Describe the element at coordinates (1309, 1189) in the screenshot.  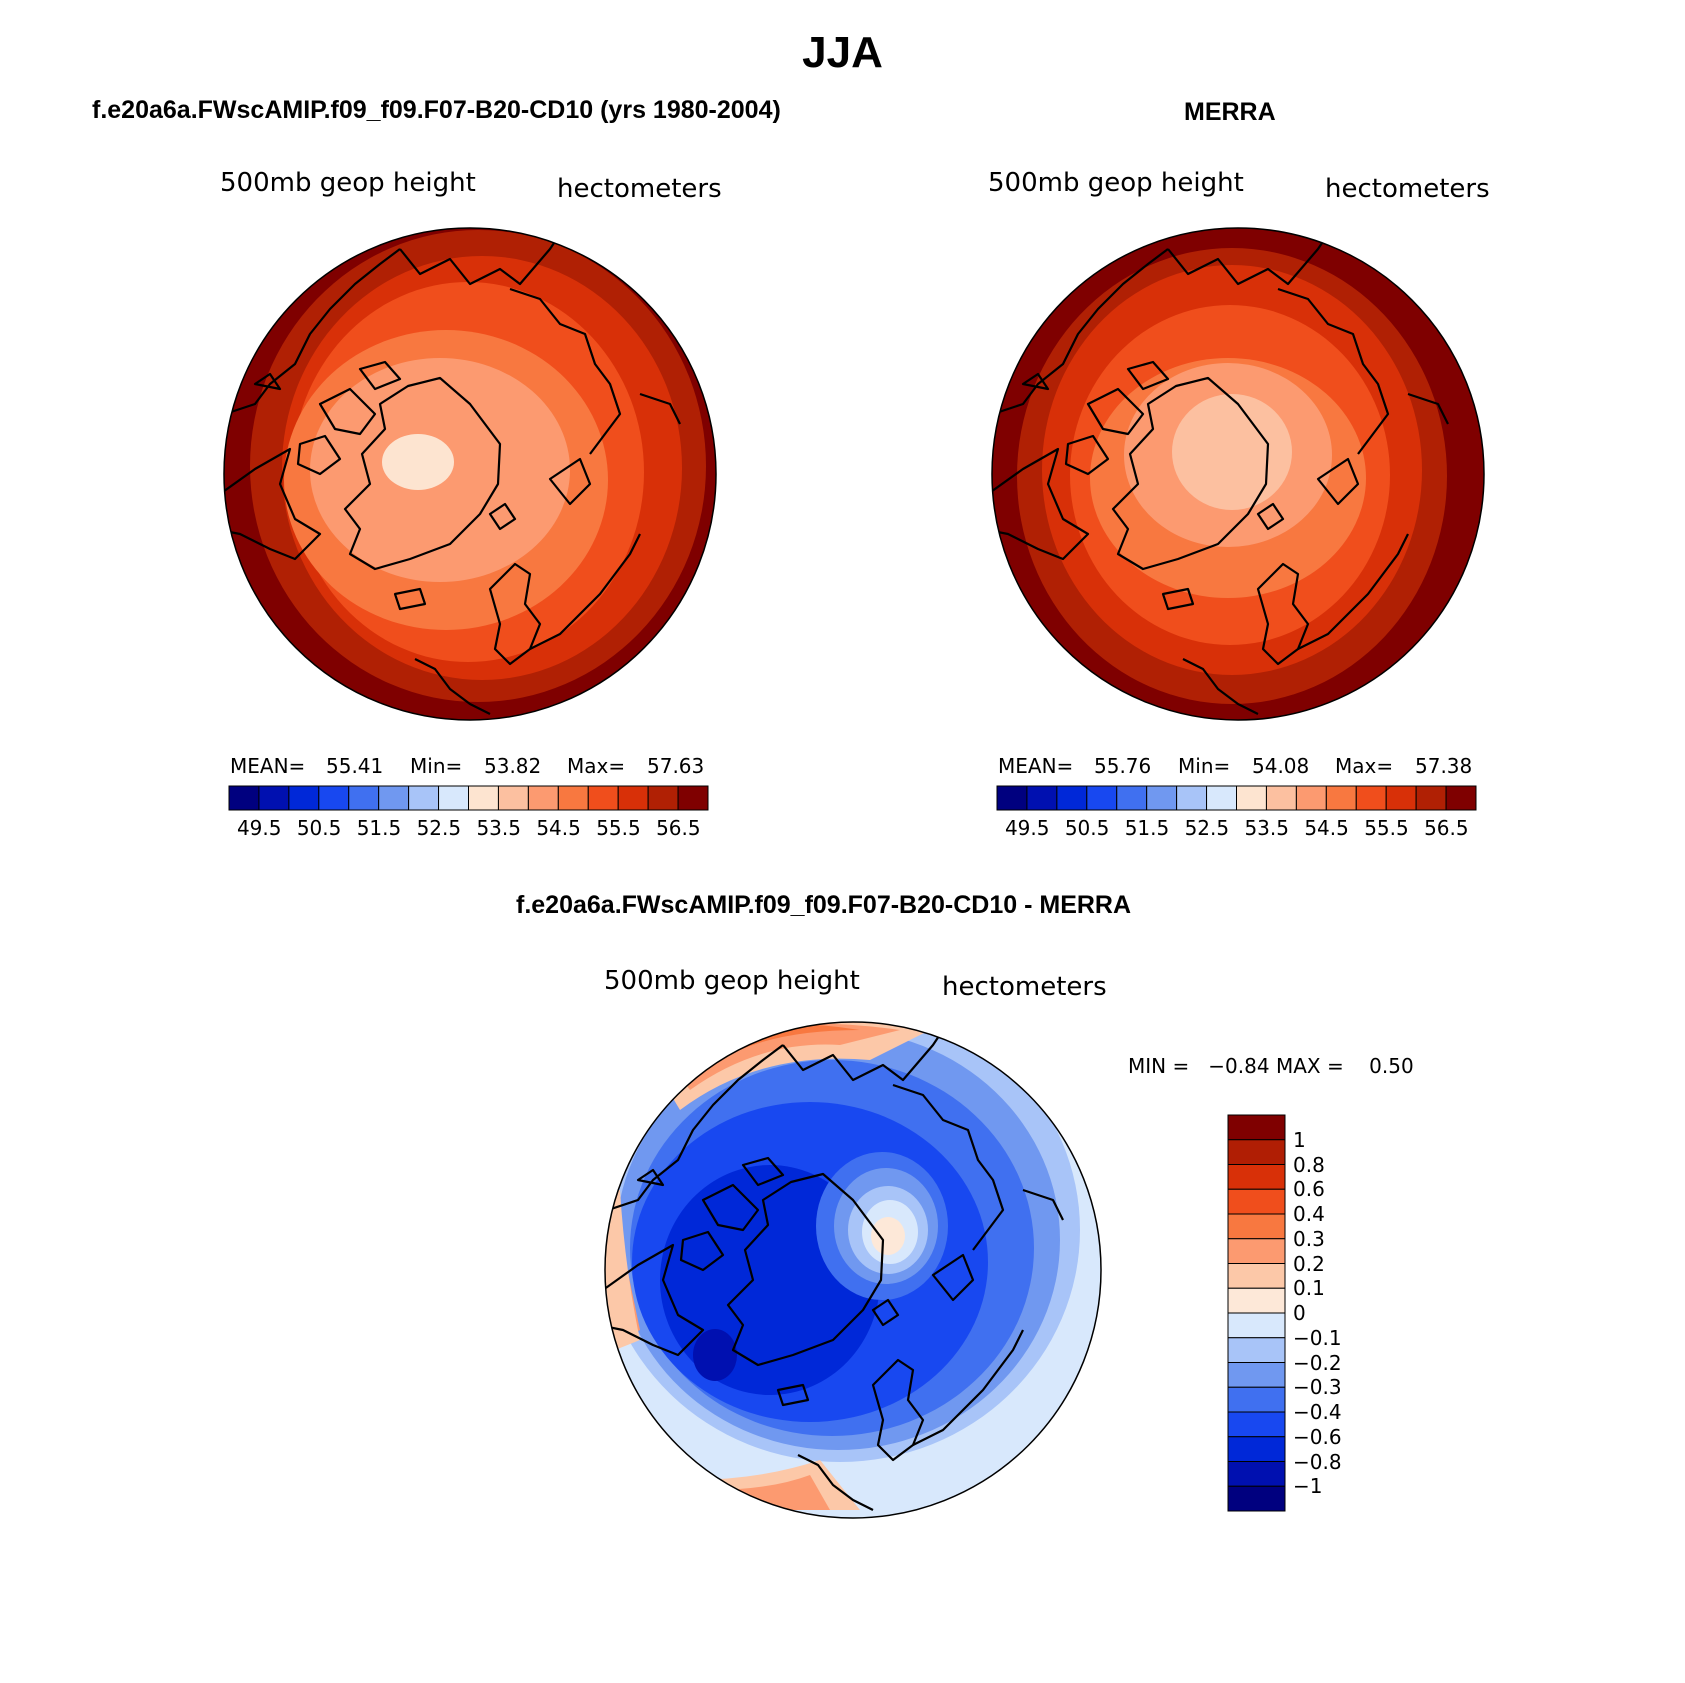
I see `colorbar-tick-label: 0.6` at that location.